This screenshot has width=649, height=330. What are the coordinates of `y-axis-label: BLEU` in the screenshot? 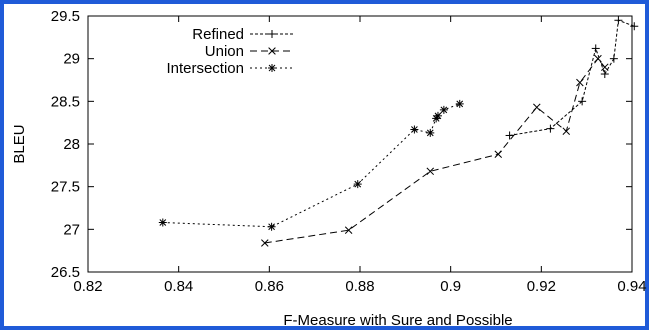 It's located at (19, 143).